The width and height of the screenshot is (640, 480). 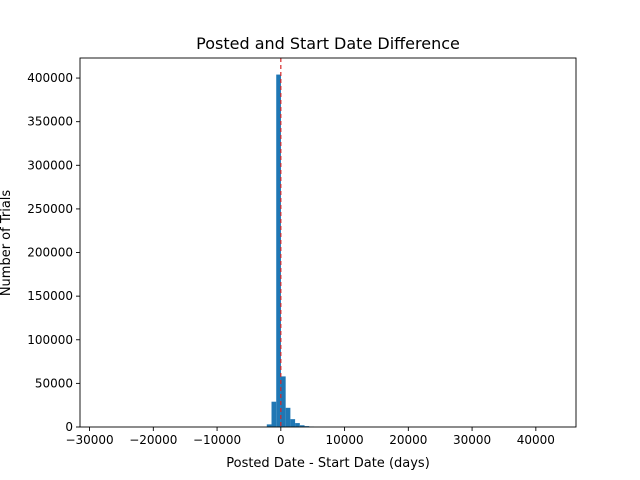 I want to click on x-tick-label: 0, so click(x=281, y=440).